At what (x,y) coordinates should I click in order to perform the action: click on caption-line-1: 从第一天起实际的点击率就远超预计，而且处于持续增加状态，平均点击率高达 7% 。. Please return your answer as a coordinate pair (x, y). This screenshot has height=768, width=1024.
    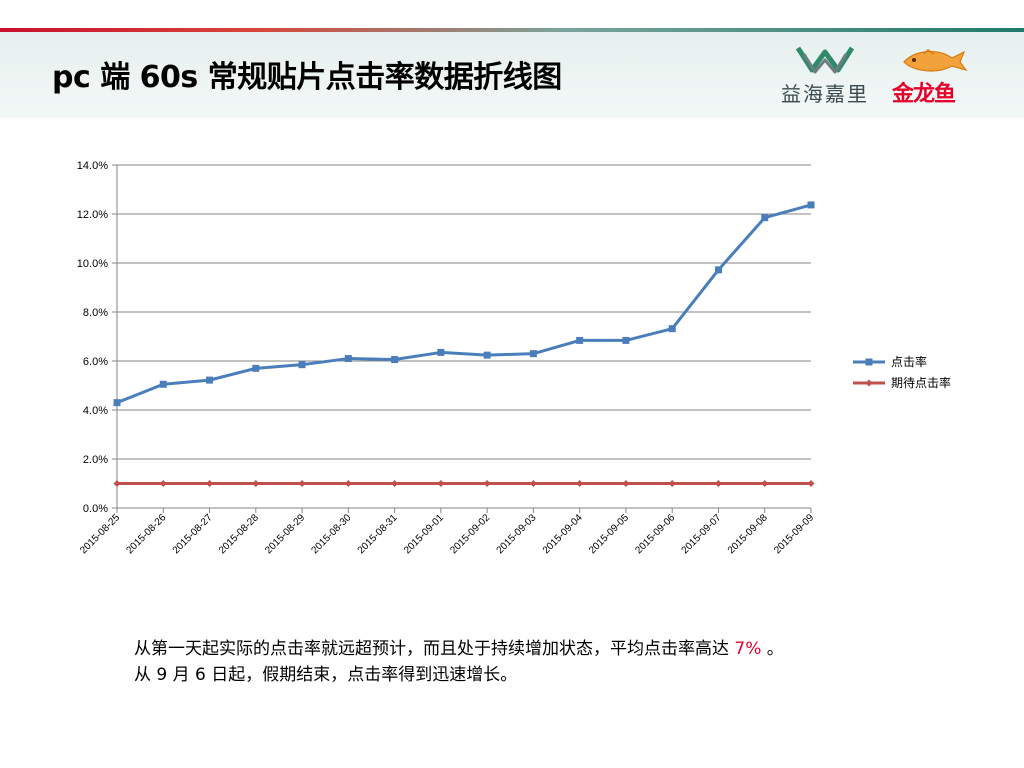
    Looking at the image, I should click on (459, 649).